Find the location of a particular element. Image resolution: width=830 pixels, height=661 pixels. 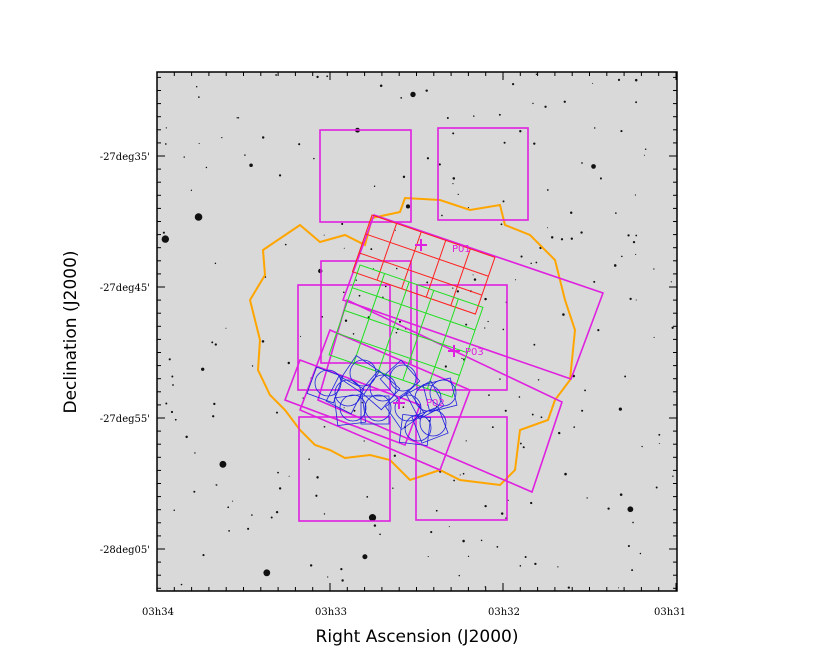

region-label: P03 is located at coordinates (474, 352).